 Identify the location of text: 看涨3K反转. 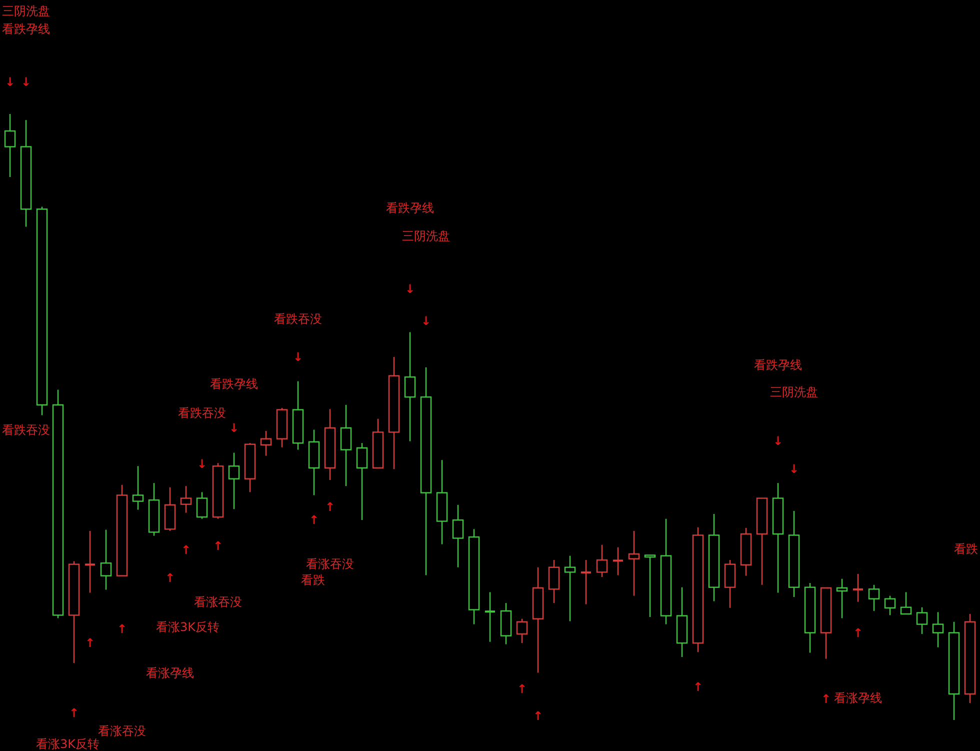
(68, 744).